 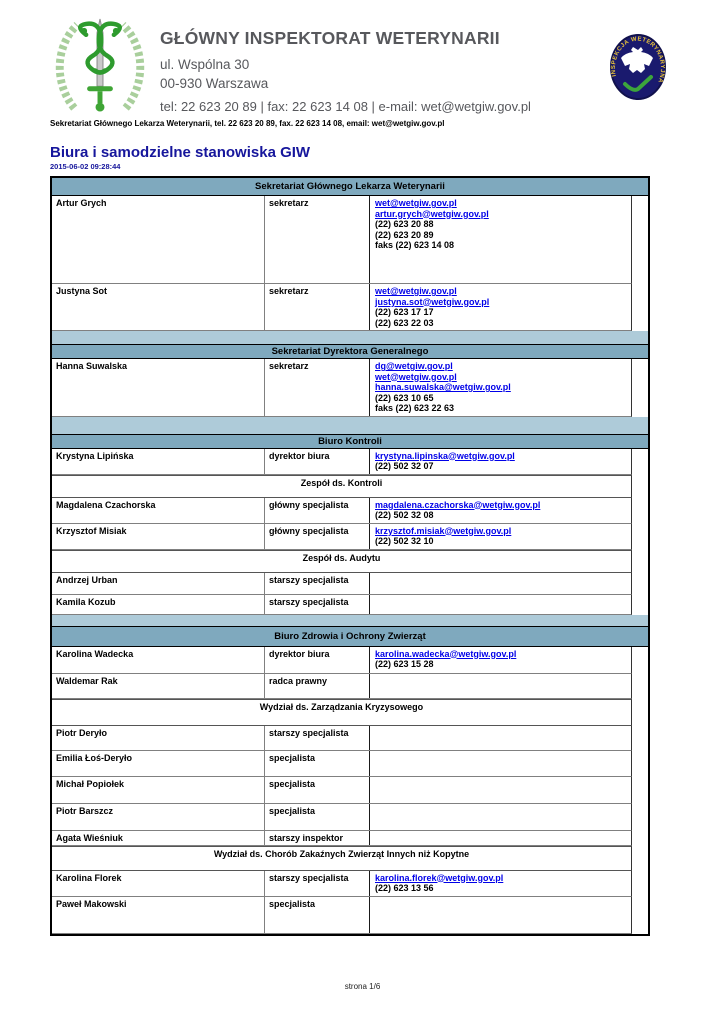 I want to click on wreath-left, so click(x=68, y=66).